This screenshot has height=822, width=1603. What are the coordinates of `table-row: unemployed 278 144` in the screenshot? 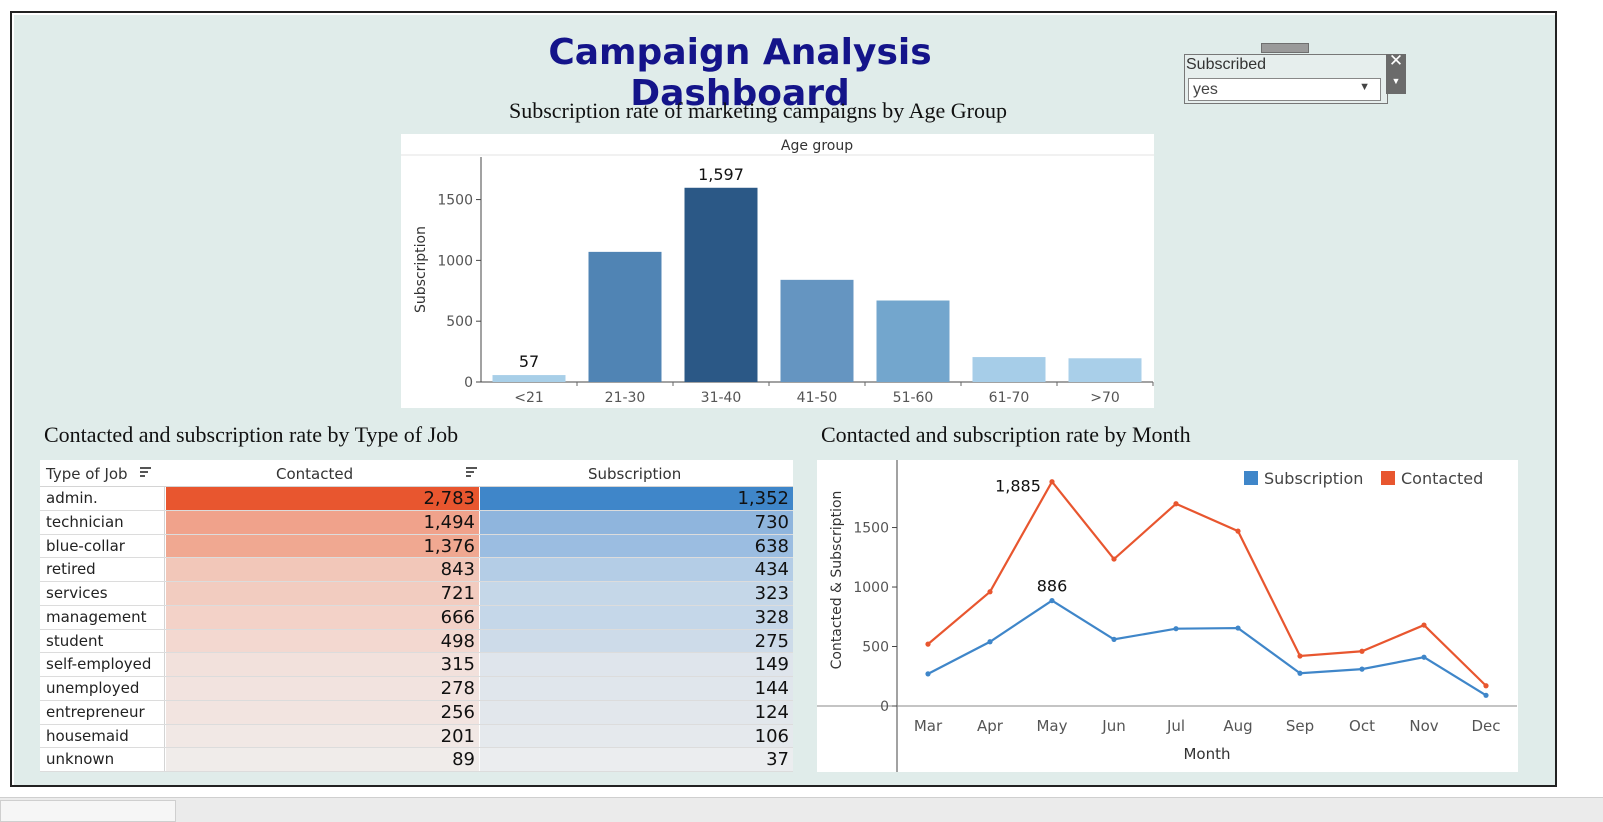 It's located at (416, 689).